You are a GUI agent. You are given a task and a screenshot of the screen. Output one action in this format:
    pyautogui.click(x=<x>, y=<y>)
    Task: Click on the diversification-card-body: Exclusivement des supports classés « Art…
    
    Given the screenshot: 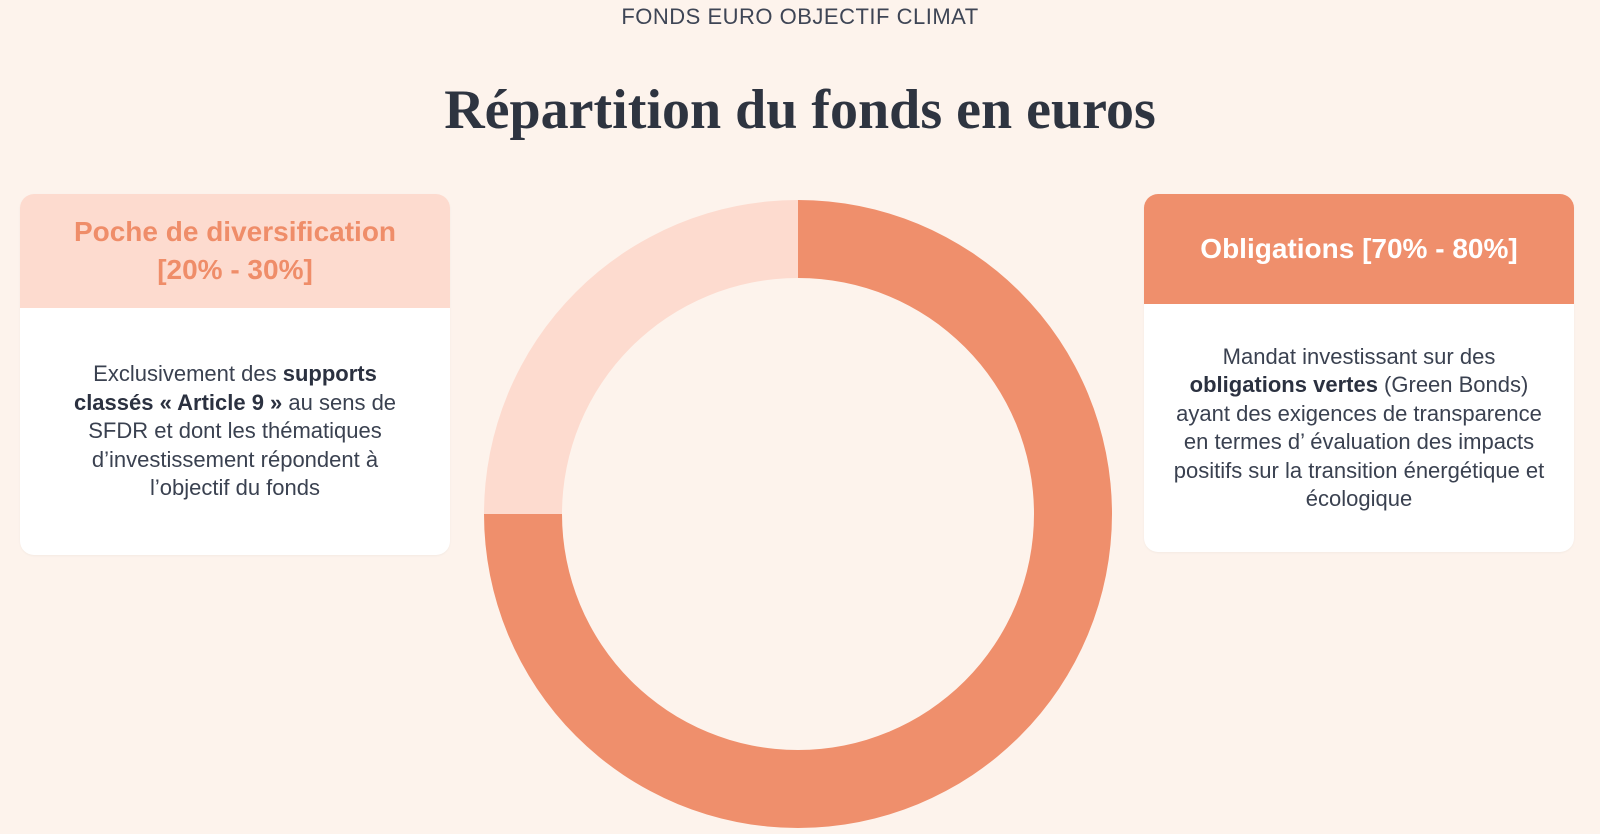 What is the action you would take?
    pyautogui.click(x=235, y=431)
    